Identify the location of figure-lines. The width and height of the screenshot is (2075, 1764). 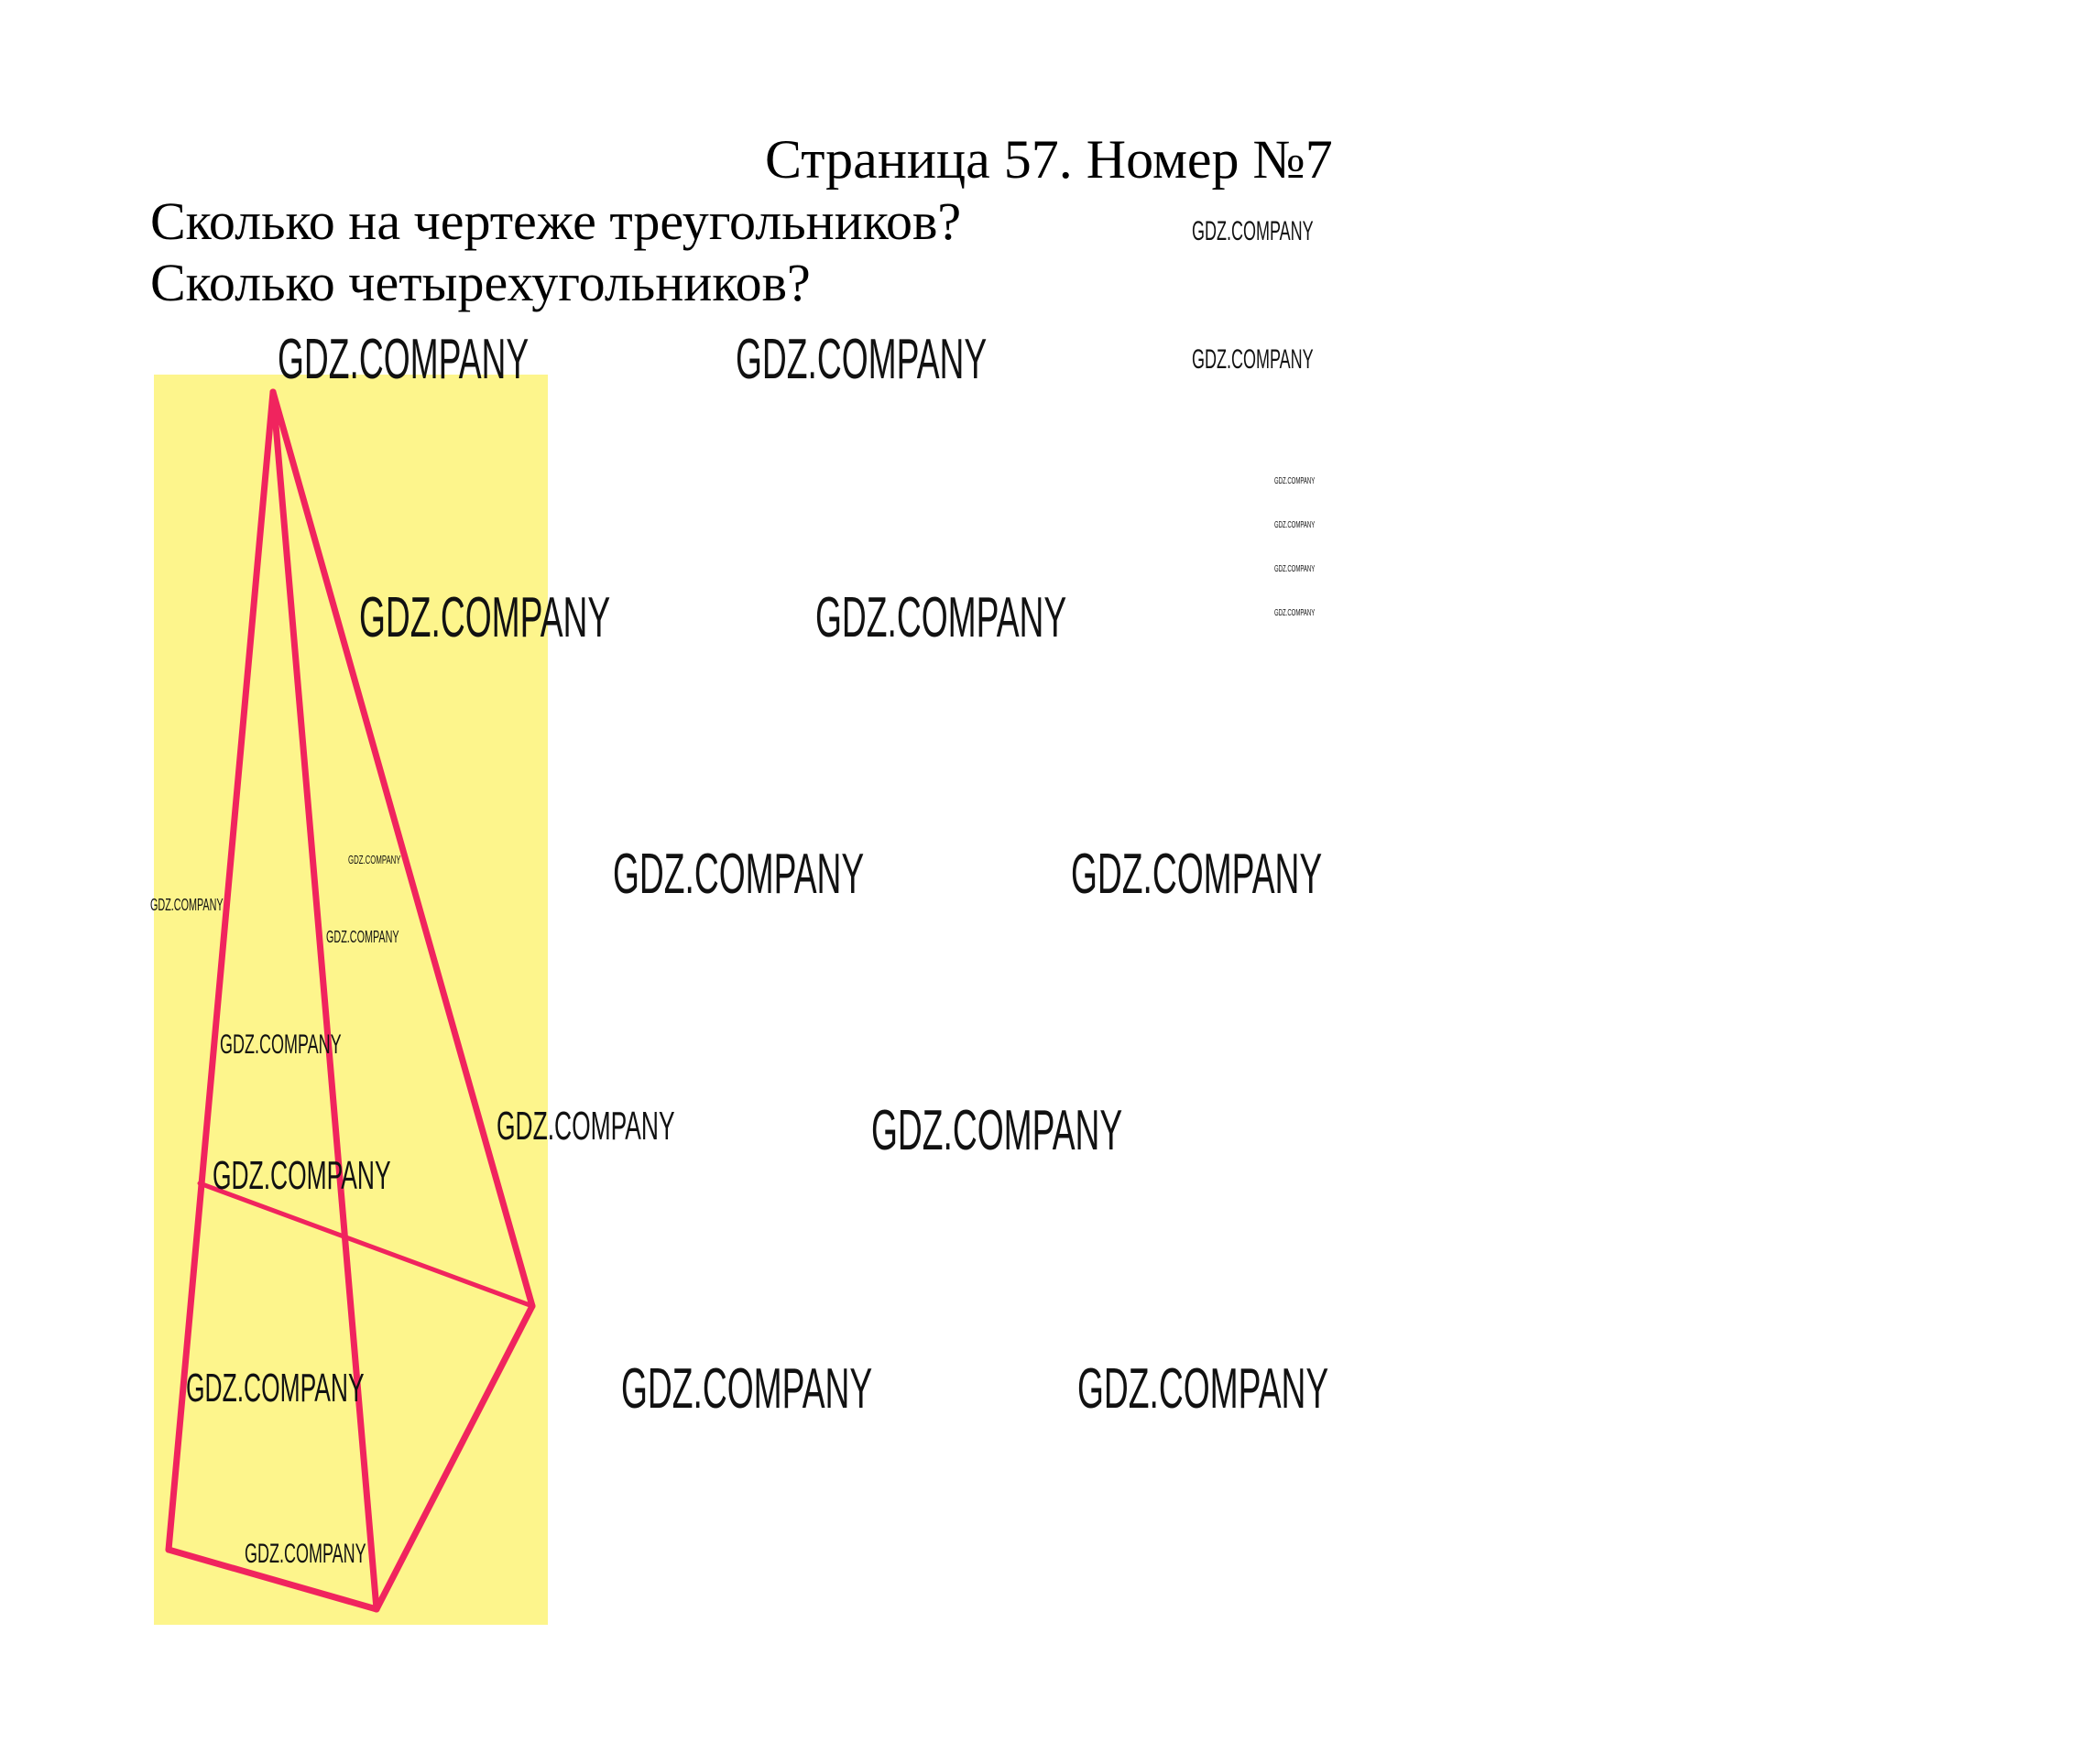
(350, 1001).